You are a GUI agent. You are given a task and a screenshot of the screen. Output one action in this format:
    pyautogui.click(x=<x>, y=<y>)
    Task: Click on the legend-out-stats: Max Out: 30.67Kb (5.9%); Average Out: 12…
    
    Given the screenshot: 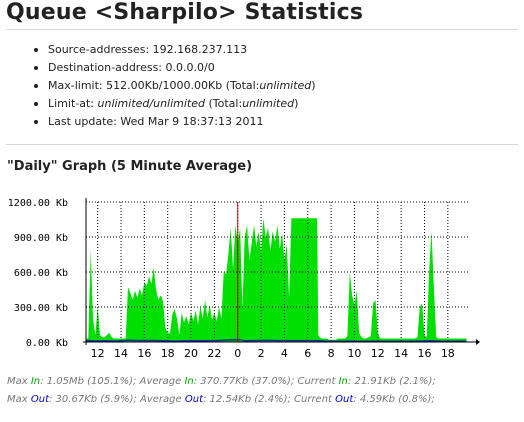 What is the action you would take?
    pyautogui.click(x=221, y=399)
    